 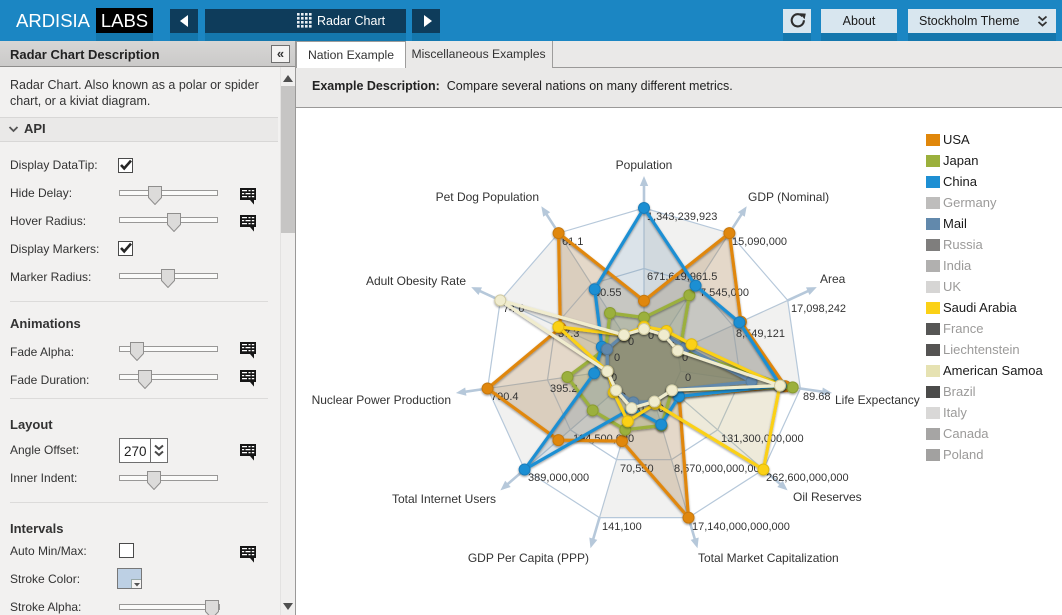 I want to click on svg-text: 89.68, so click(x=817, y=397).